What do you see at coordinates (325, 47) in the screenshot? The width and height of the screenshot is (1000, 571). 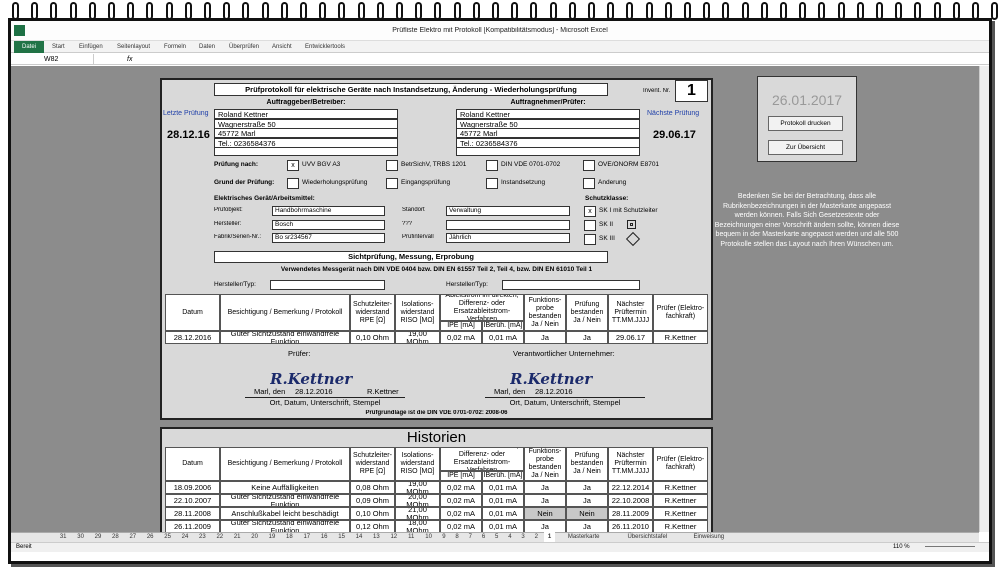 I see `ribbon-tab: Entwicklertools` at bounding box center [325, 47].